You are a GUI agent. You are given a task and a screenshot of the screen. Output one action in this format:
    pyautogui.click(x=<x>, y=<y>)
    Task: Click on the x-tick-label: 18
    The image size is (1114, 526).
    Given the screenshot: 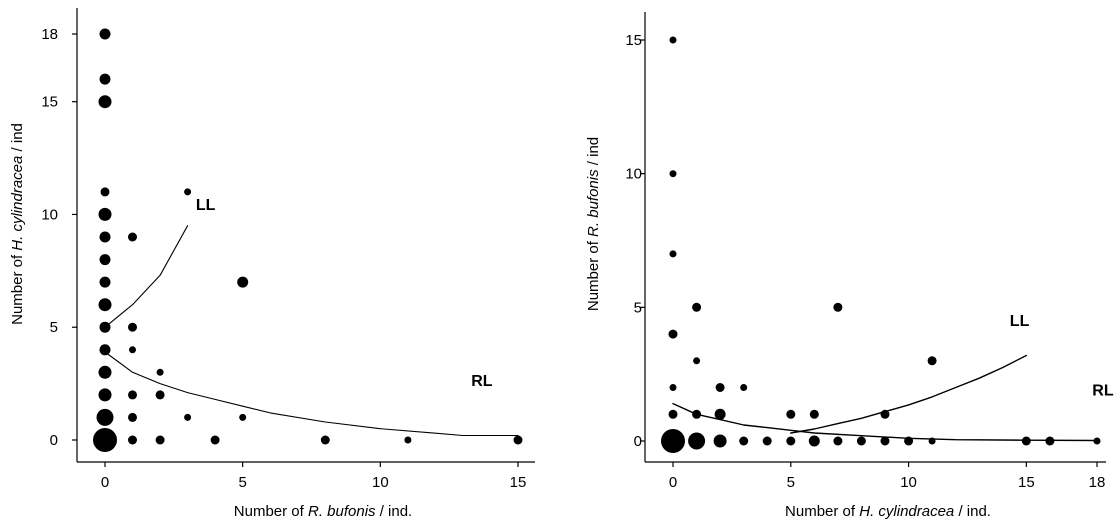 What is the action you would take?
    pyautogui.click(x=1097, y=482)
    